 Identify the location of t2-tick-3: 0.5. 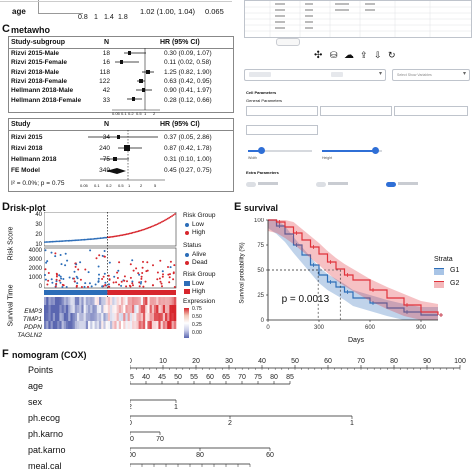
(121, 185).